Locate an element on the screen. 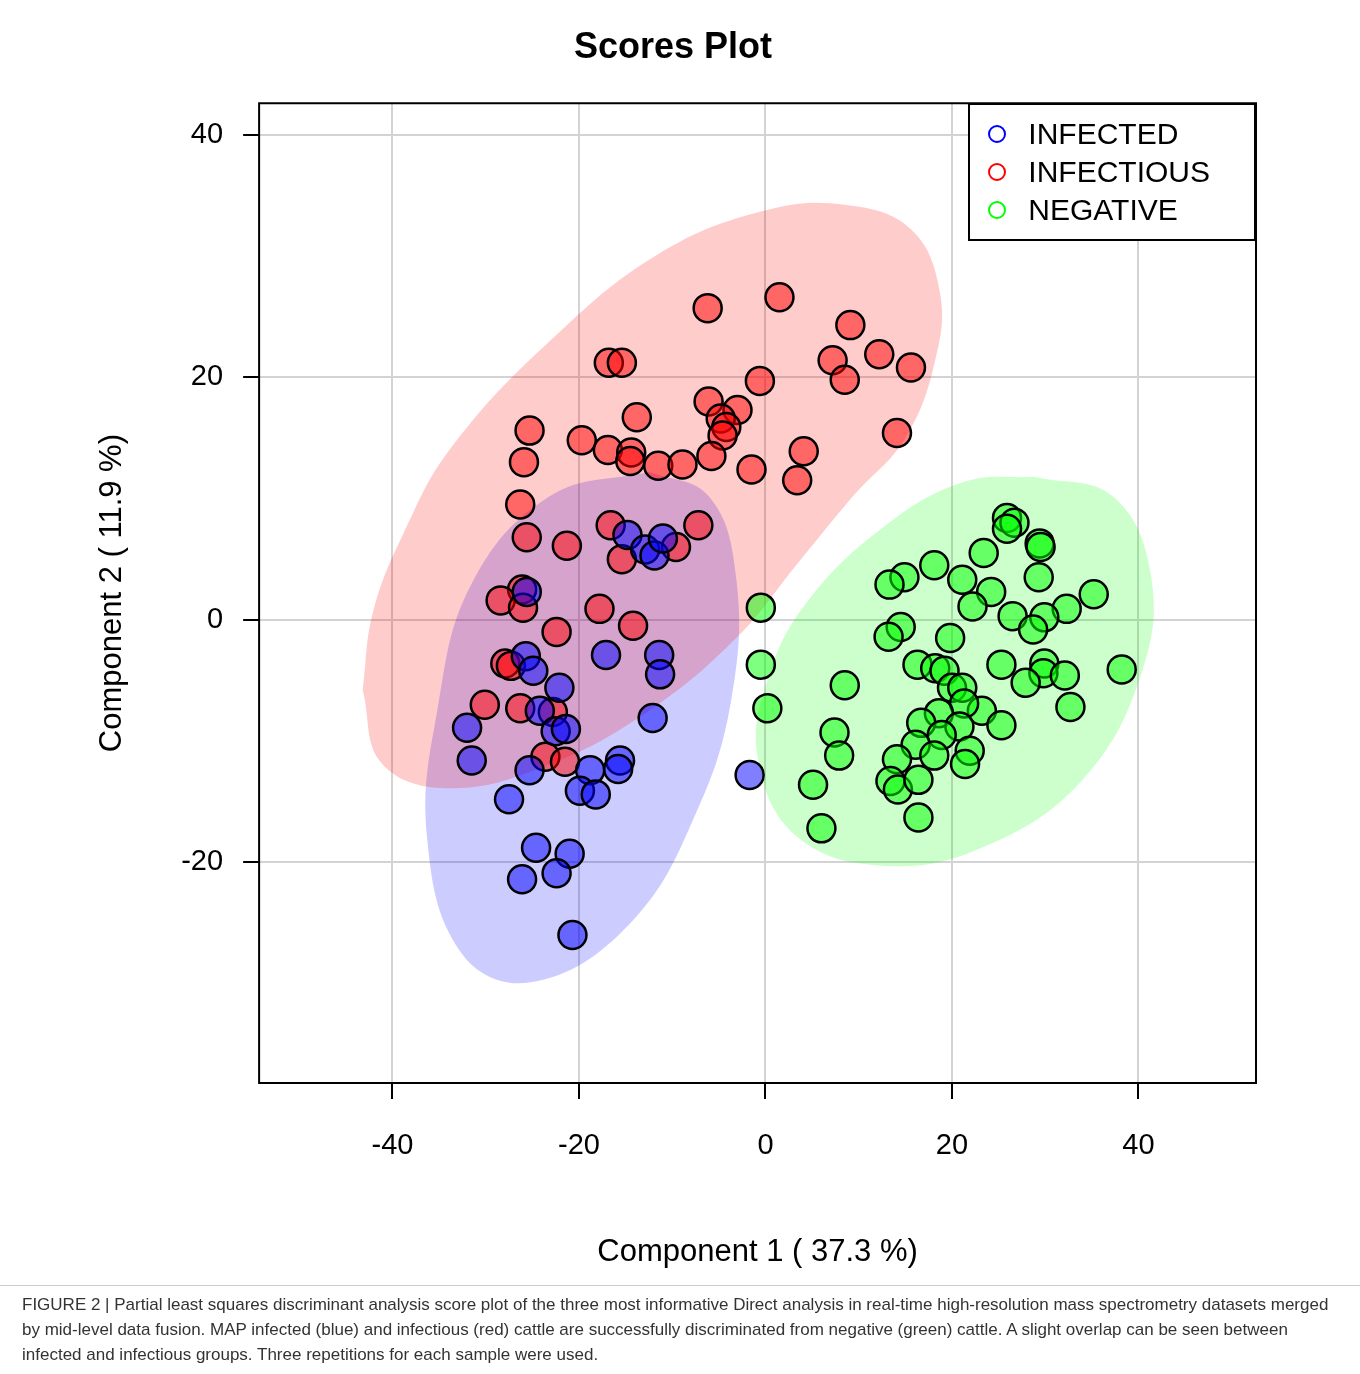  caption: FIGURE 2 | Partial least squares discriminant analysis score plot of the three most informative Direct analysis in real-time high-resolution mass spectrometry datasets merged by mid-level data fusion. MAP infected (blue) and infectious (red) cattle are successfully discriminated from negative (green) cattle. A slight overlap can be seen between infected and infectious groups. Three repetitions for each sample were used. is located at coordinates (676, 1330).